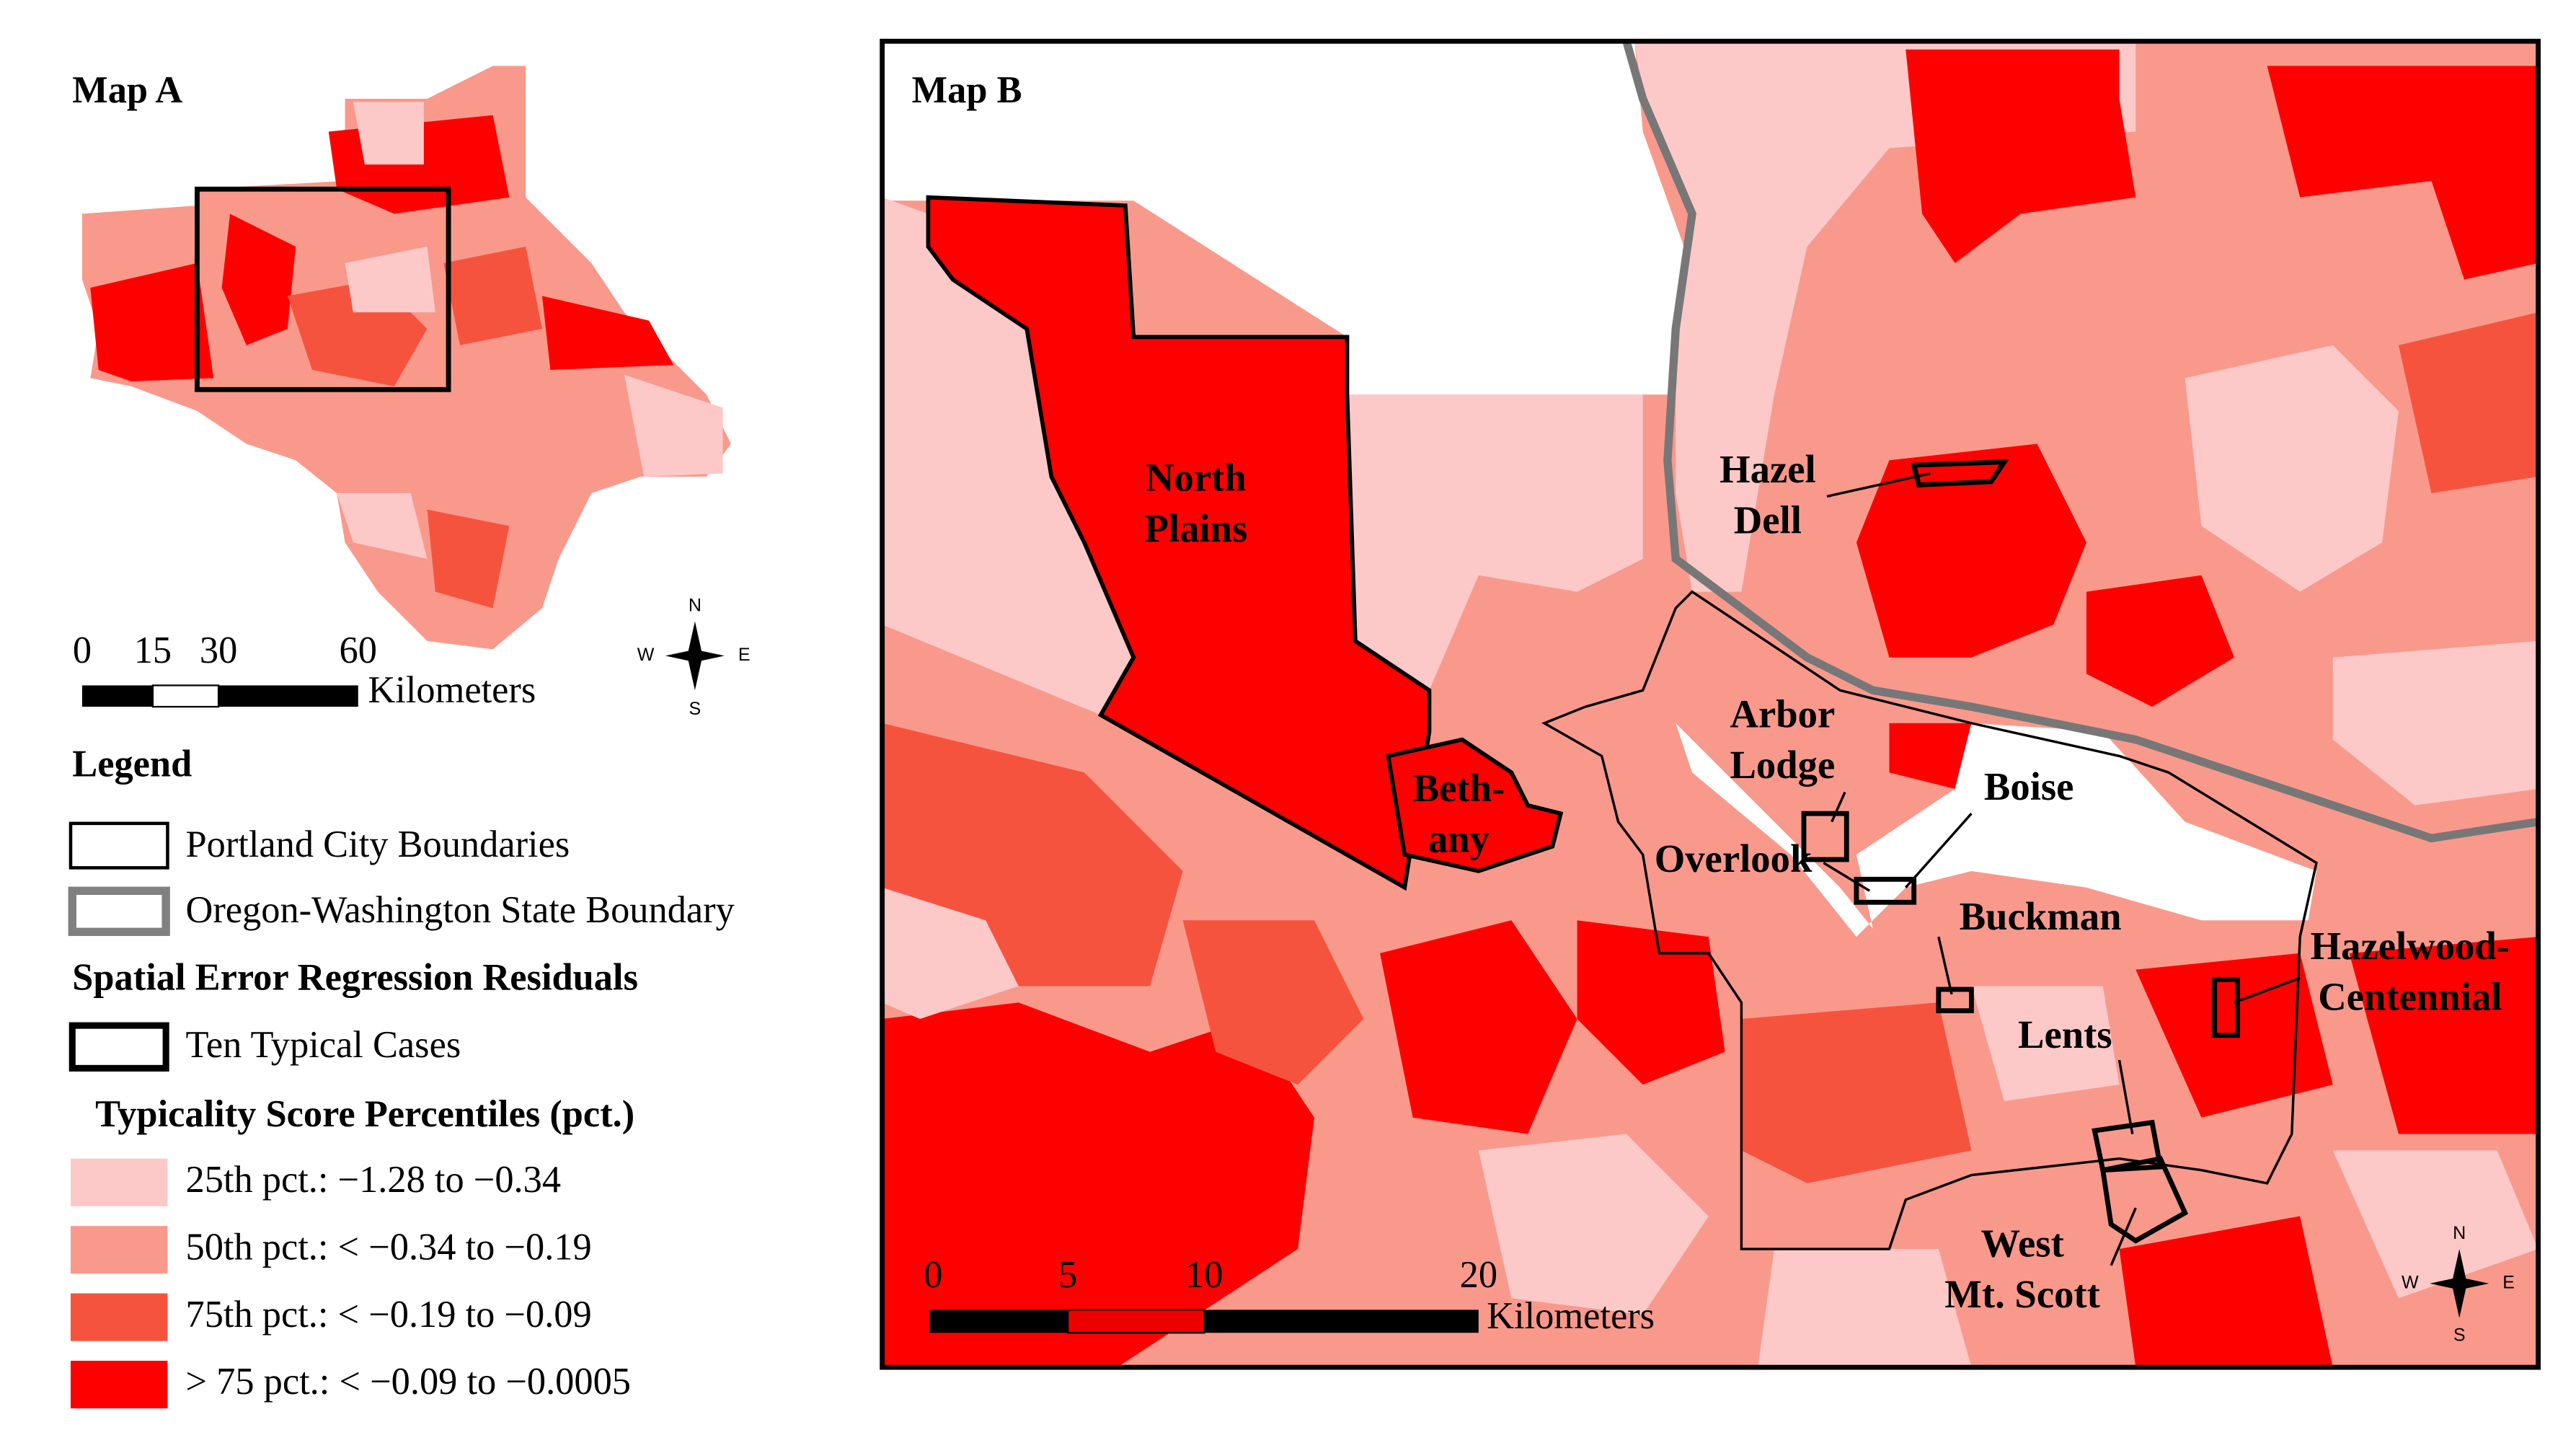 Image resolution: width=2576 pixels, height=1448 pixels. What do you see at coordinates (323, 289) in the screenshot?
I see `extent-box` at bounding box center [323, 289].